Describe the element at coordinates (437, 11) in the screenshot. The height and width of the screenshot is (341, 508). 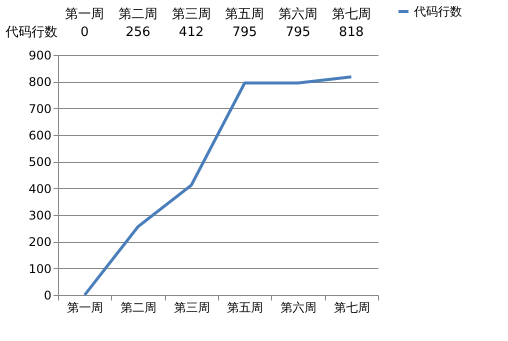
I see `legend-label: 代码行数` at that location.